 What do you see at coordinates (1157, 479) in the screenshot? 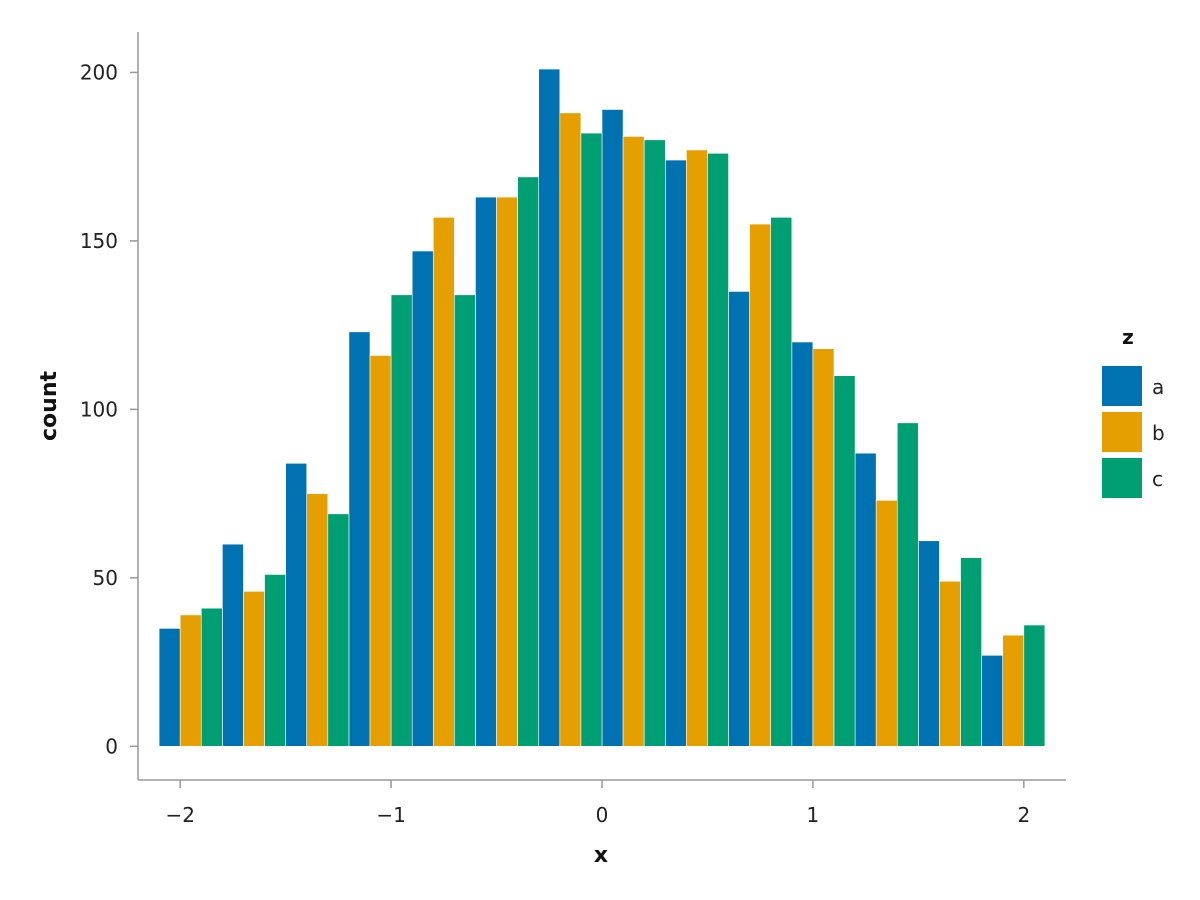
I see `legend-label-c: c` at bounding box center [1157, 479].